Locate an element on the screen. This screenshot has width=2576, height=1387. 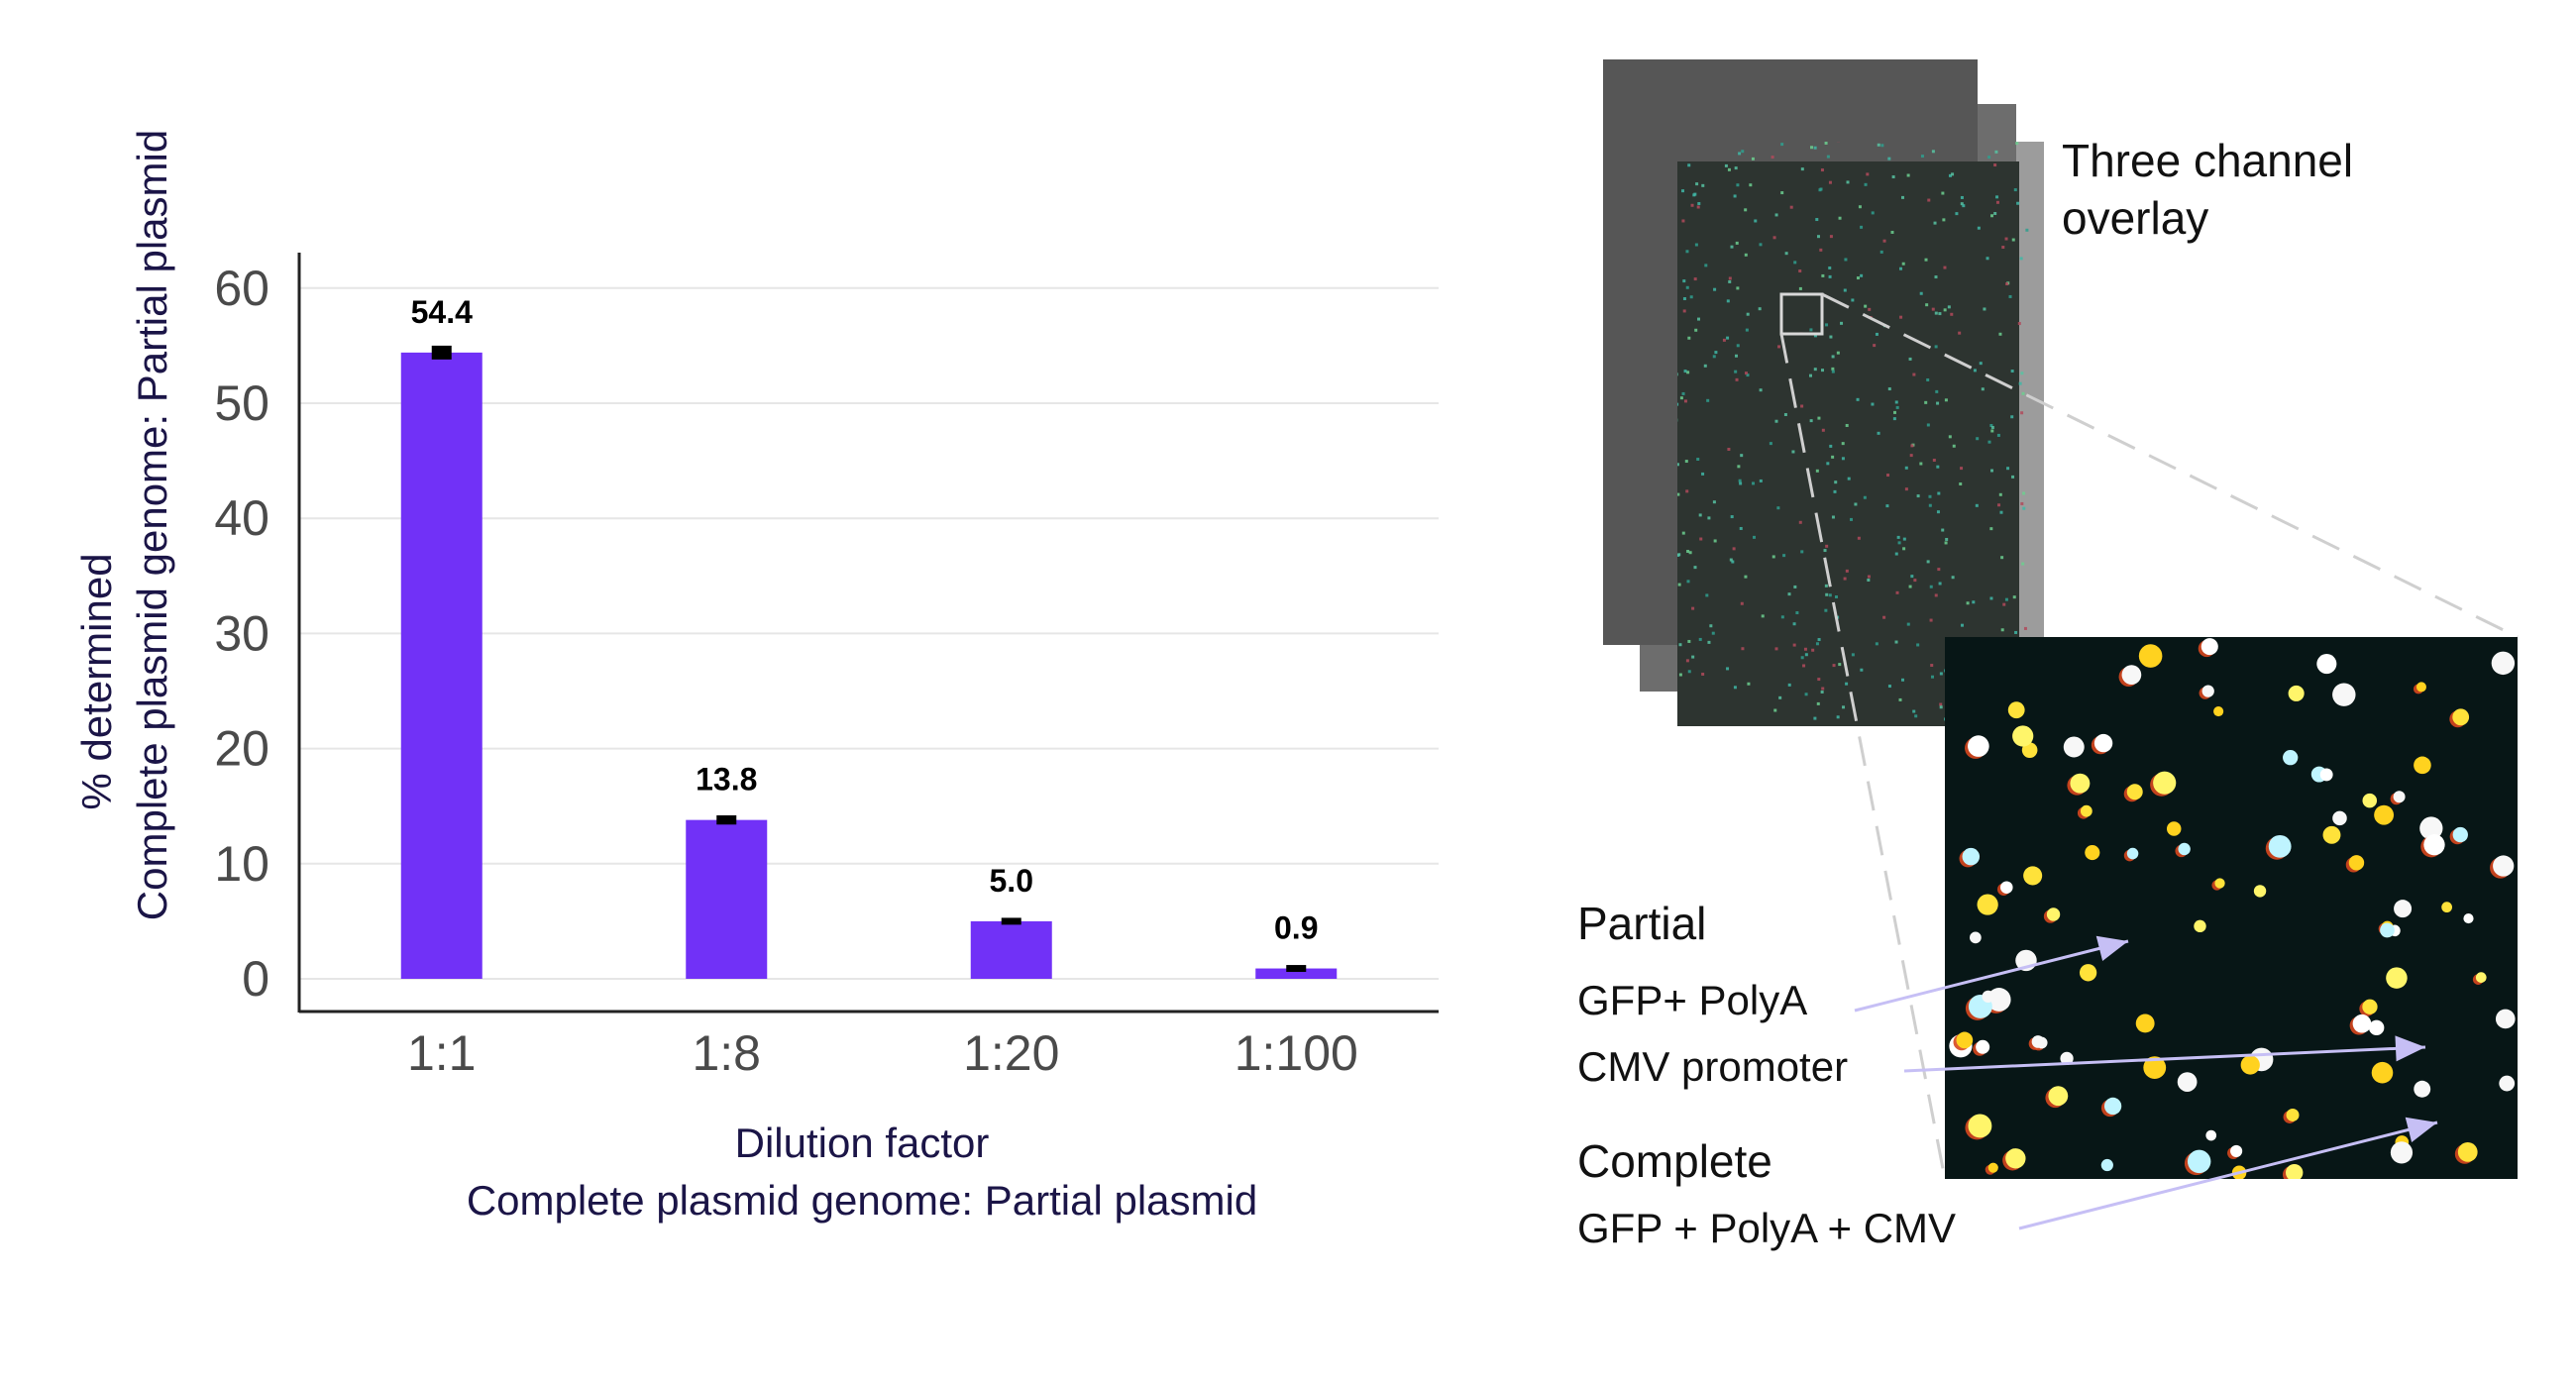
annotation-arrows is located at coordinates (2146, 1082).